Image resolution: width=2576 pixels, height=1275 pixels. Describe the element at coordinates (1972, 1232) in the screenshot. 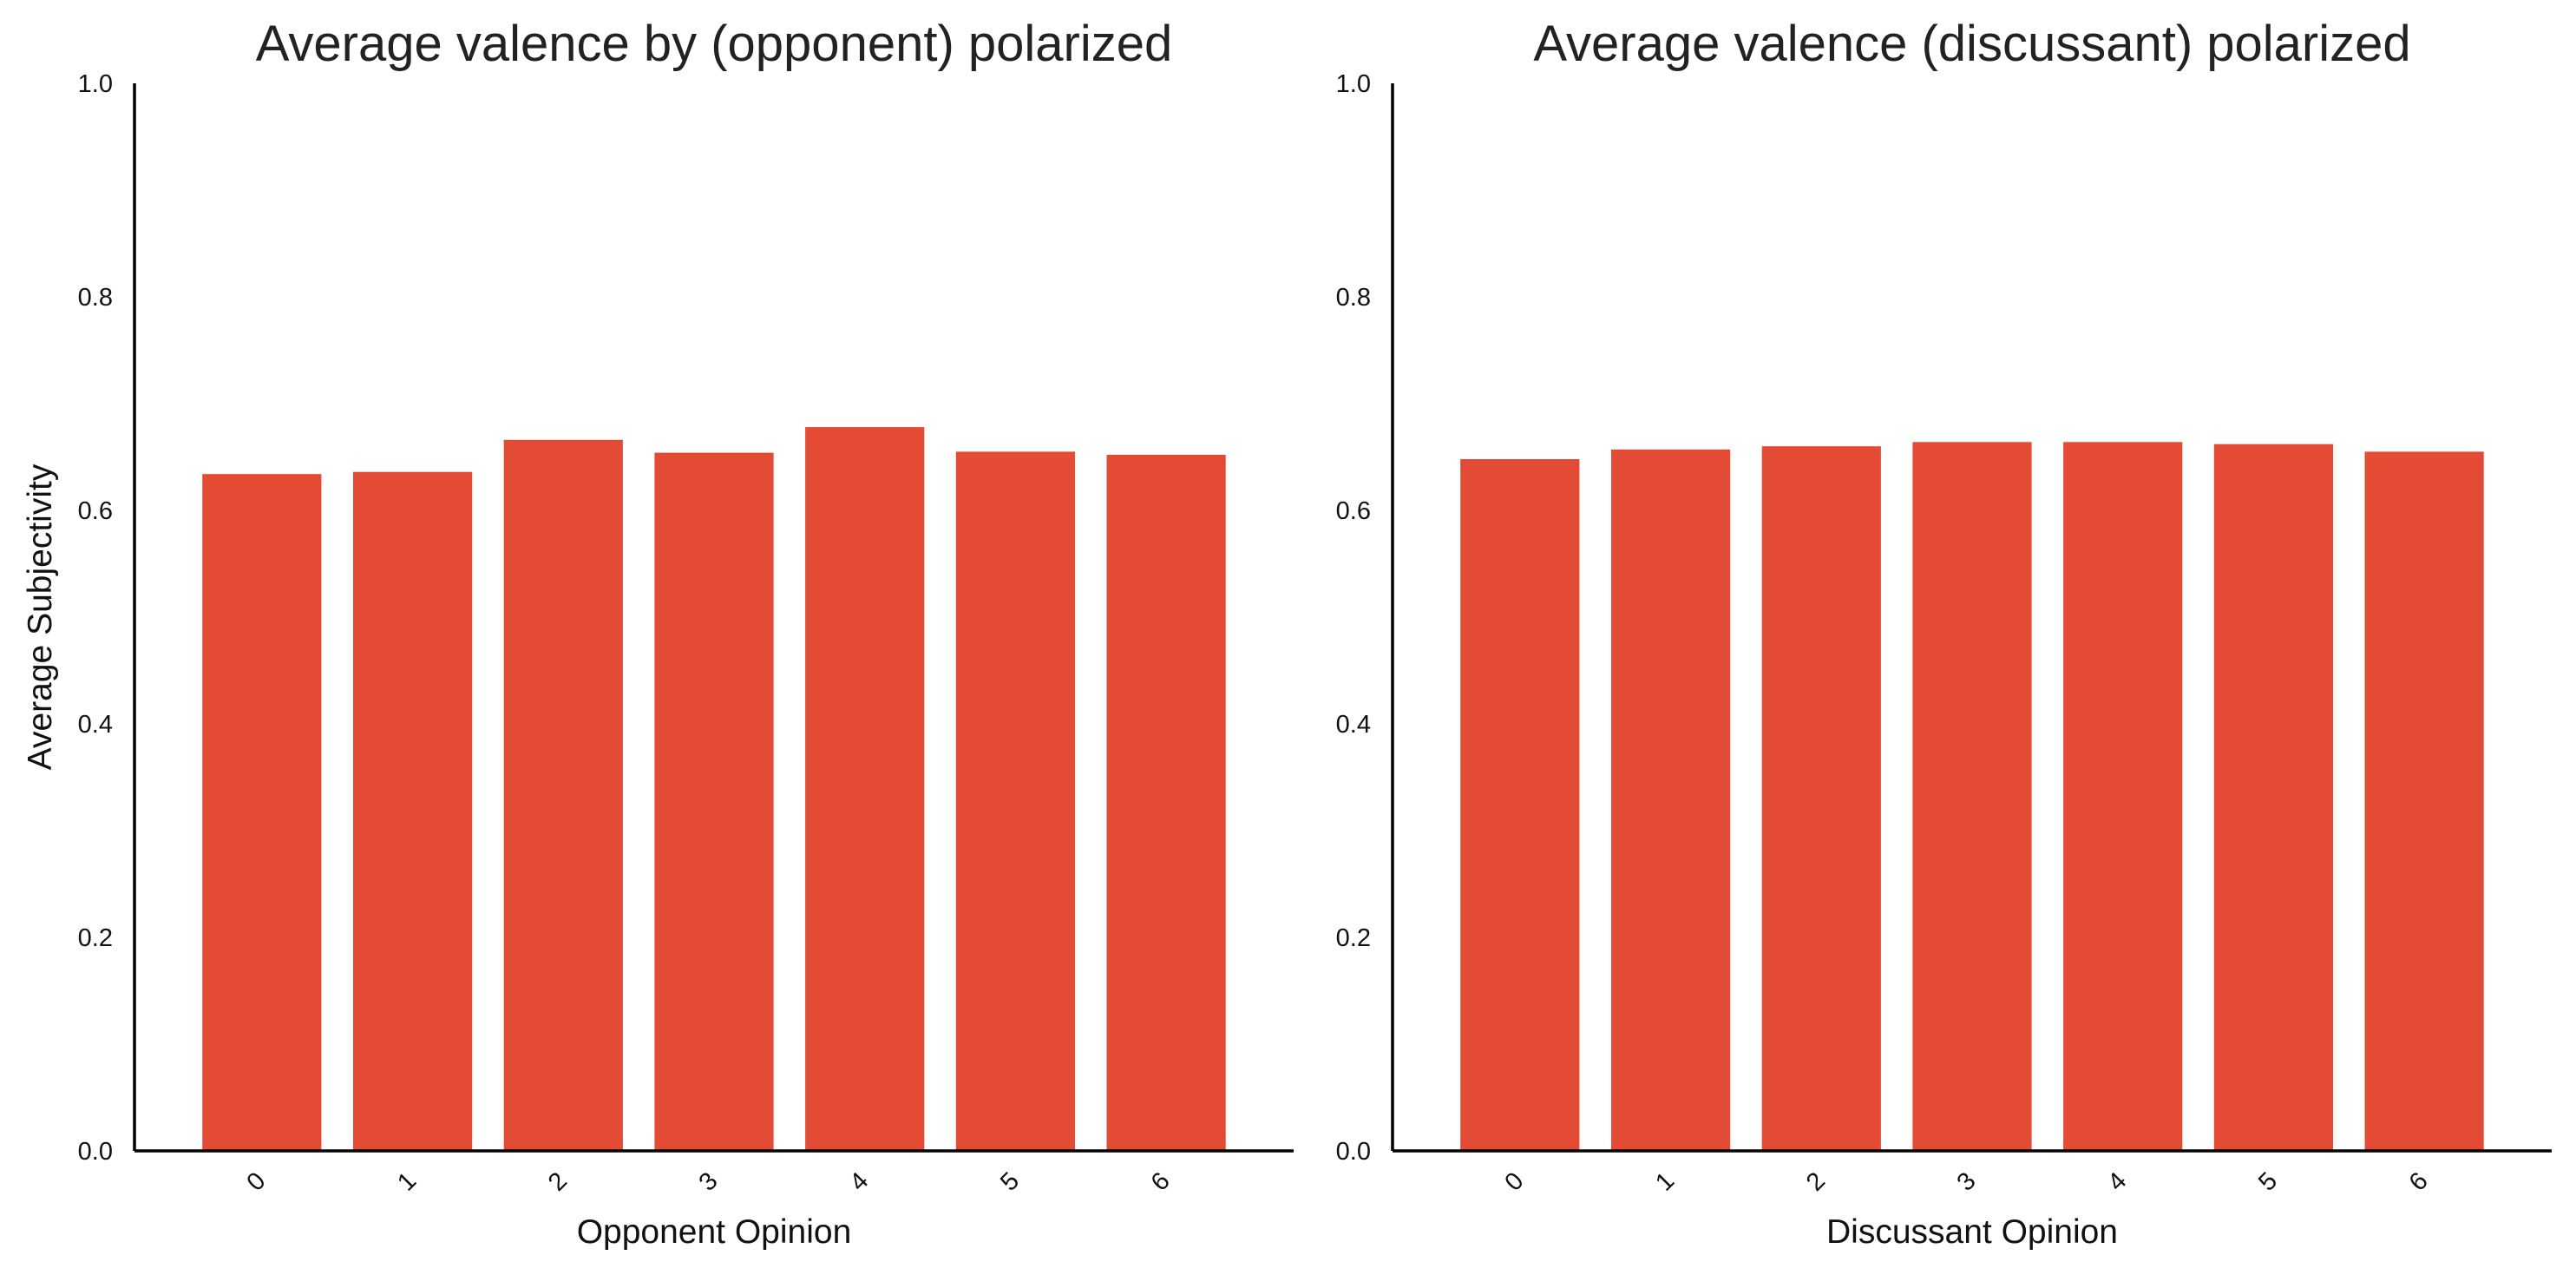

I see `right-chart-x-axis-label: Discussant Opinion` at that location.